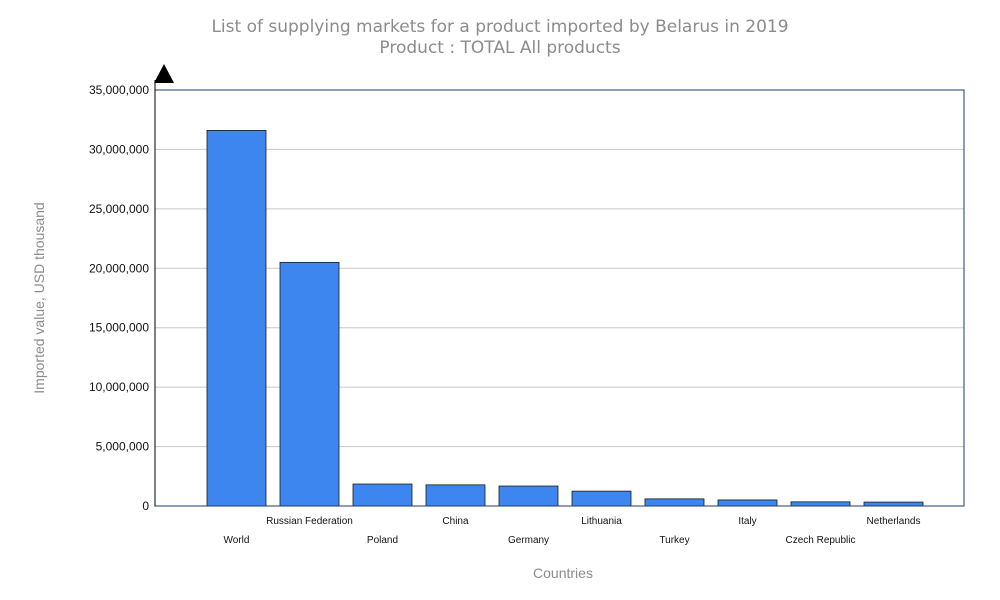 The height and width of the screenshot is (600, 1000). Describe the element at coordinates (237, 540) in the screenshot. I see `x-tick-label: World` at that location.